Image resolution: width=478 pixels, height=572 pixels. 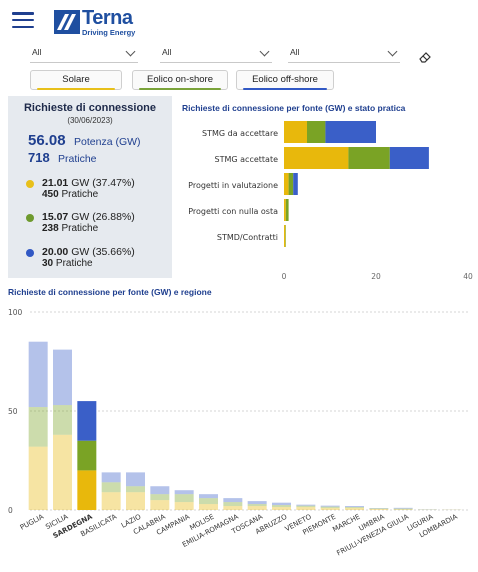 I want to click on region-label: MARCHE, so click(x=346, y=523).